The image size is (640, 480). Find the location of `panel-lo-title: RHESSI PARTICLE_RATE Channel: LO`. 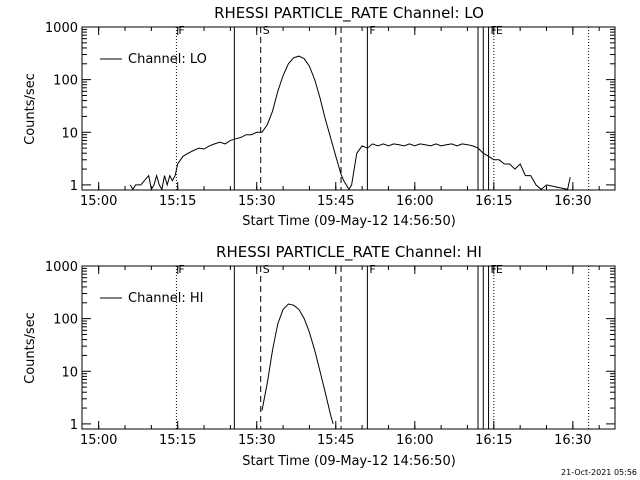

panel-lo-title: RHESSI PARTICLE_RATE Channel: LO is located at coordinates (349, 13).